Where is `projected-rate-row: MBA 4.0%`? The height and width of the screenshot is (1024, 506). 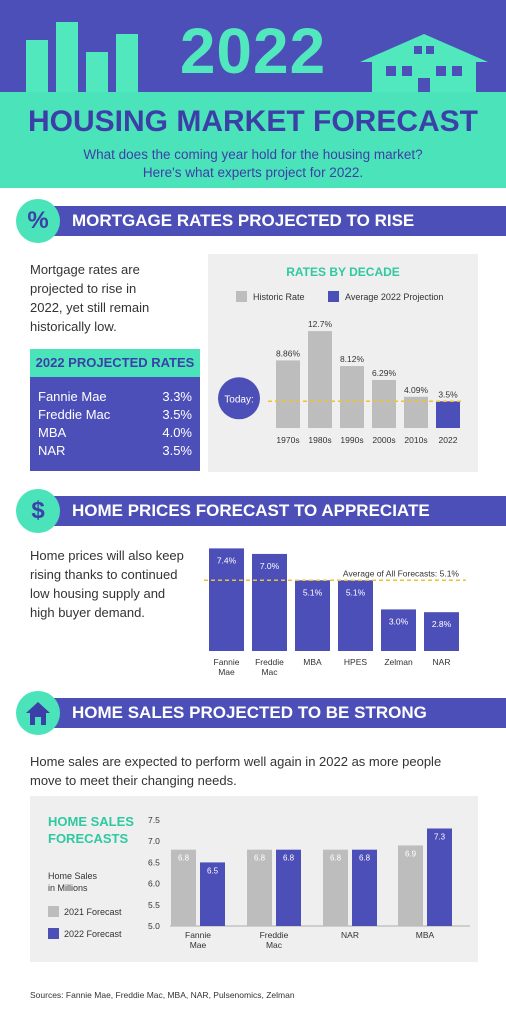 projected-rate-row: MBA 4.0% is located at coordinates (115, 432).